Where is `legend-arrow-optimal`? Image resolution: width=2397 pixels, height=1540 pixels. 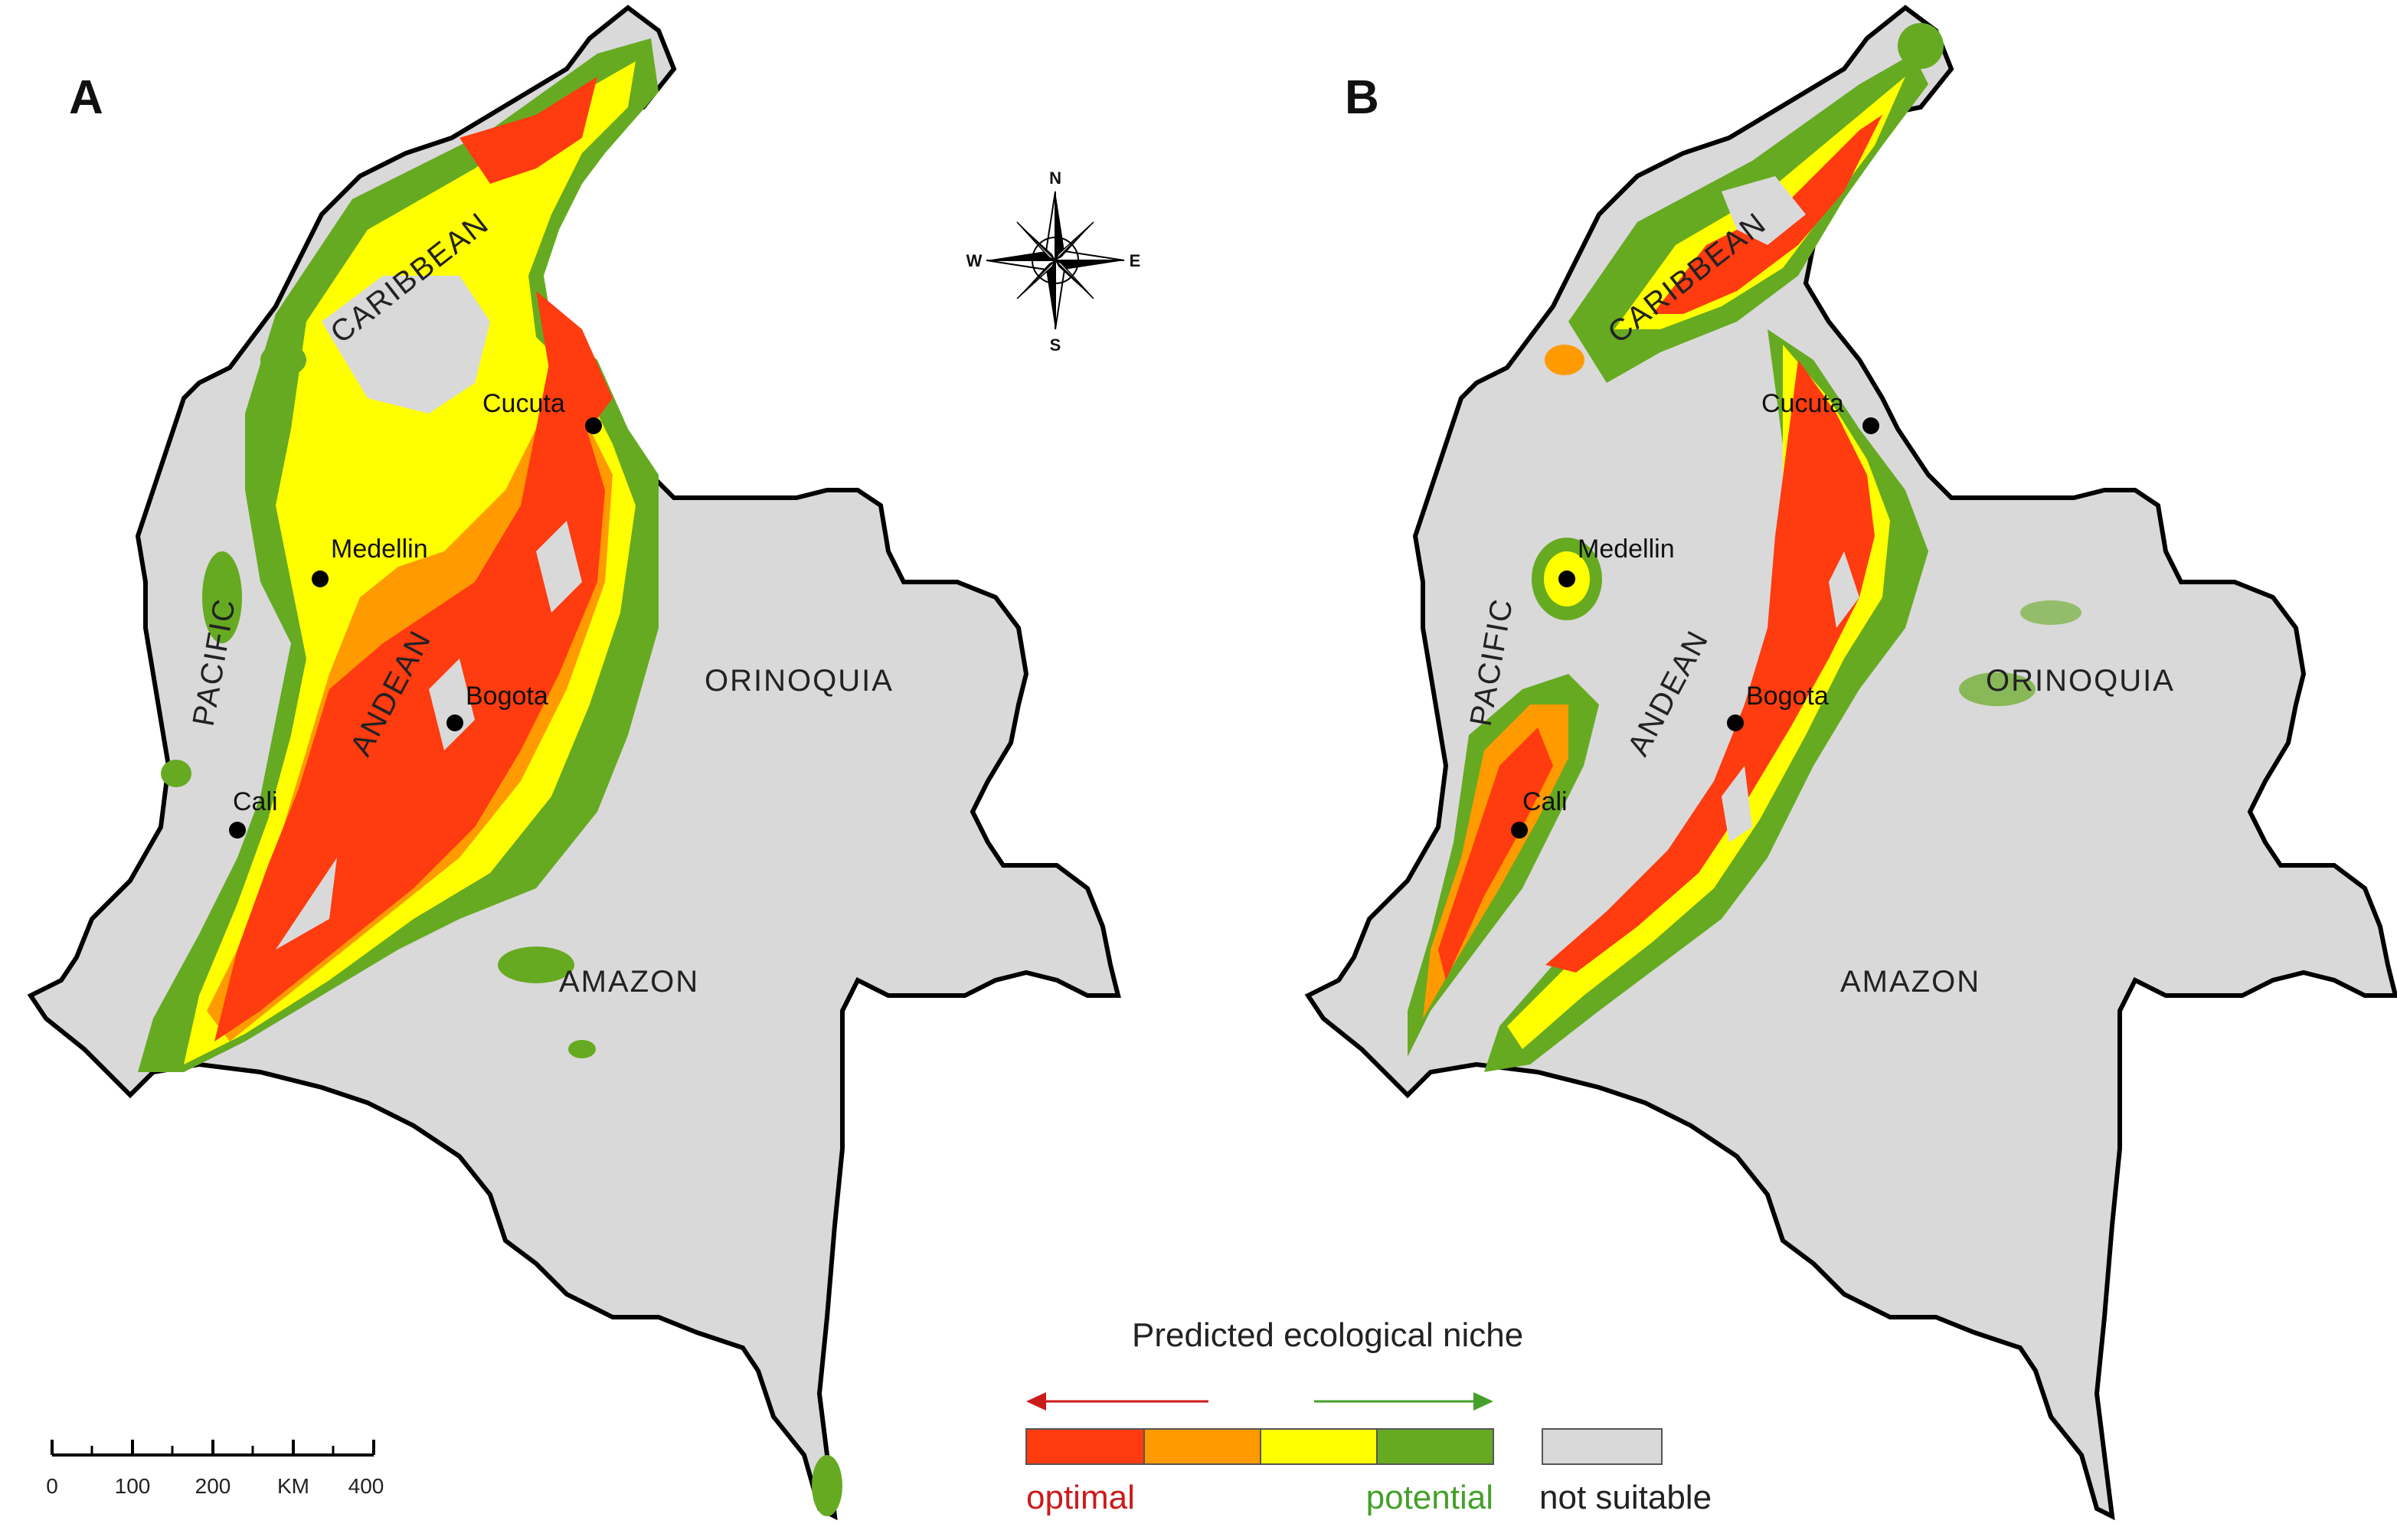 legend-arrow-optimal is located at coordinates (1117, 1401).